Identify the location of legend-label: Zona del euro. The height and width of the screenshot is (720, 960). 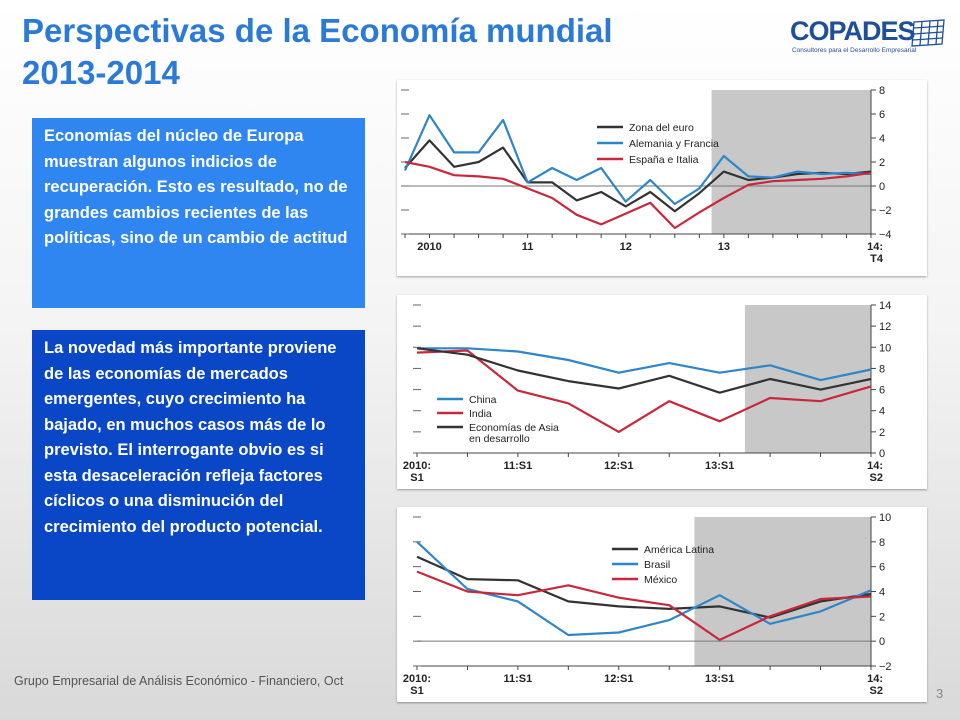
(661, 128).